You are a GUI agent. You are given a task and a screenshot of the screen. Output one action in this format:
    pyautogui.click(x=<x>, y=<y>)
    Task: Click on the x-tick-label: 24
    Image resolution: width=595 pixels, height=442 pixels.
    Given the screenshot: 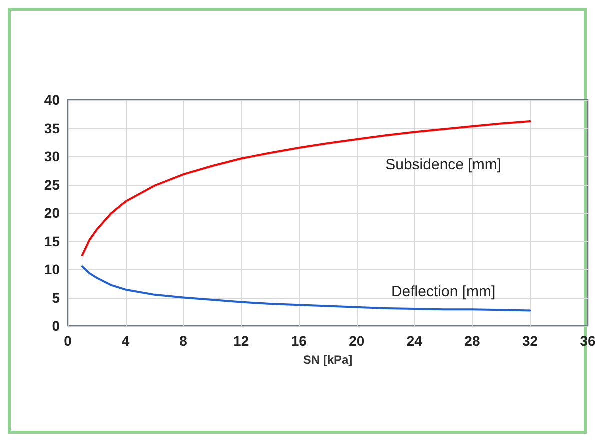 What is the action you would take?
    pyautogui.click(x=414, y=341)
    